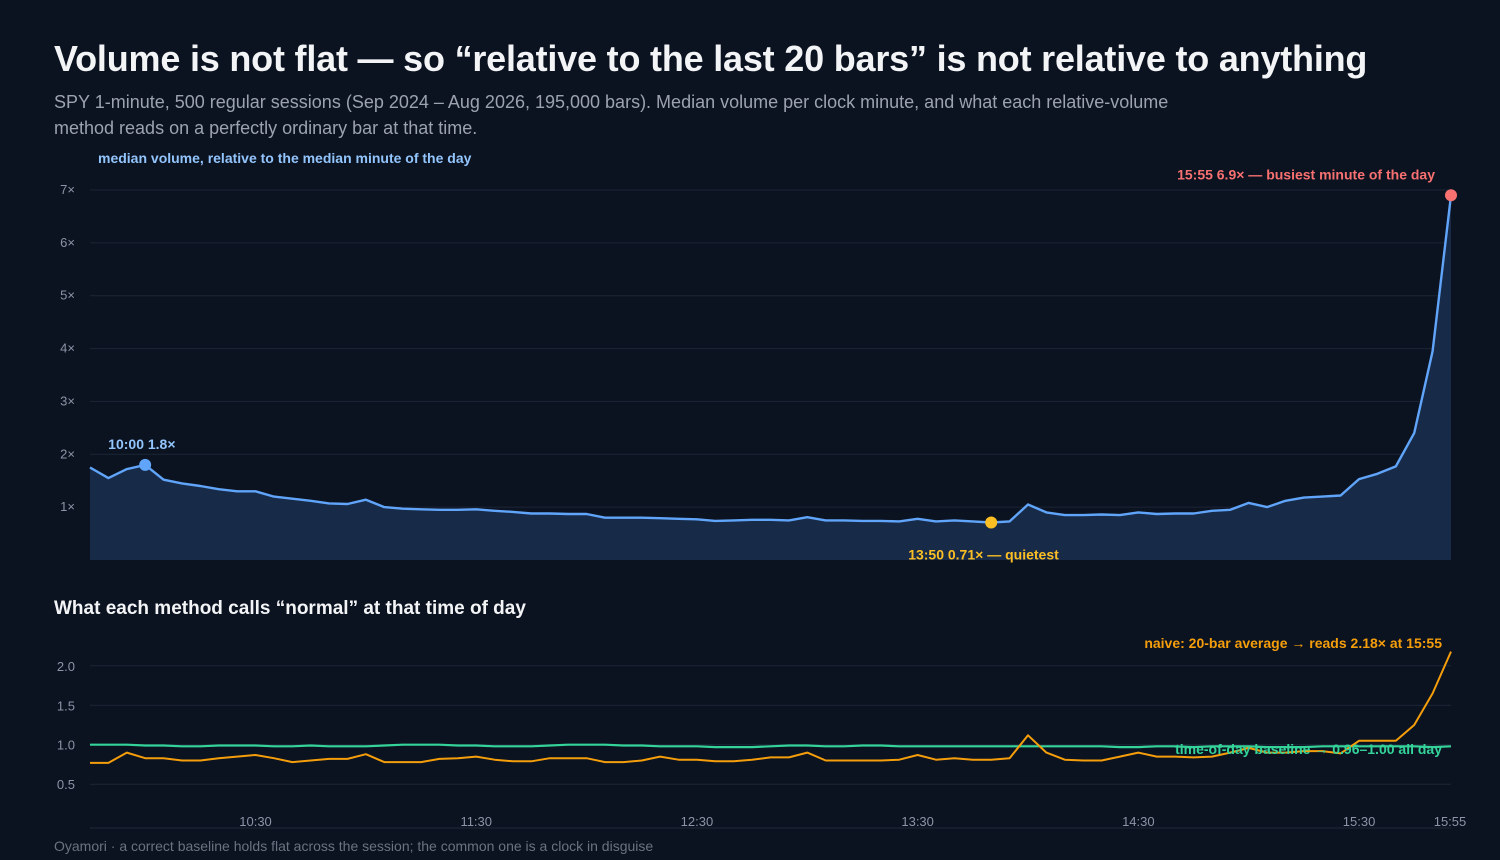  I want to click on time-x-axis: 10:30 11:30 12:30 13:30 14:30 15:30 15:55, so click(778, 821).